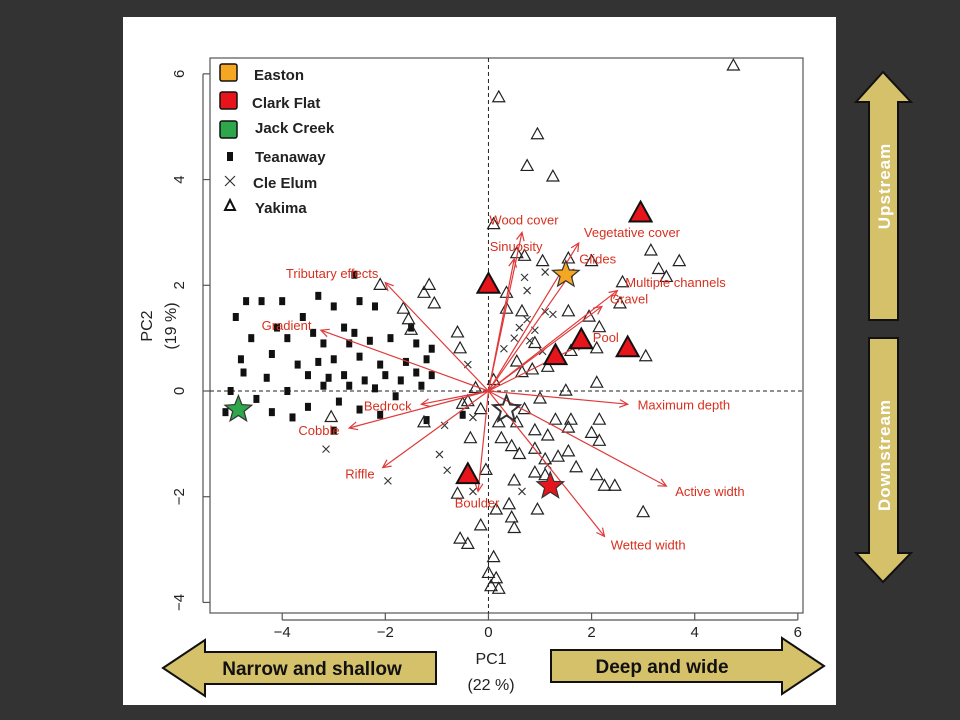  I want to click on x-tick-label: 6, so click(798, 632).